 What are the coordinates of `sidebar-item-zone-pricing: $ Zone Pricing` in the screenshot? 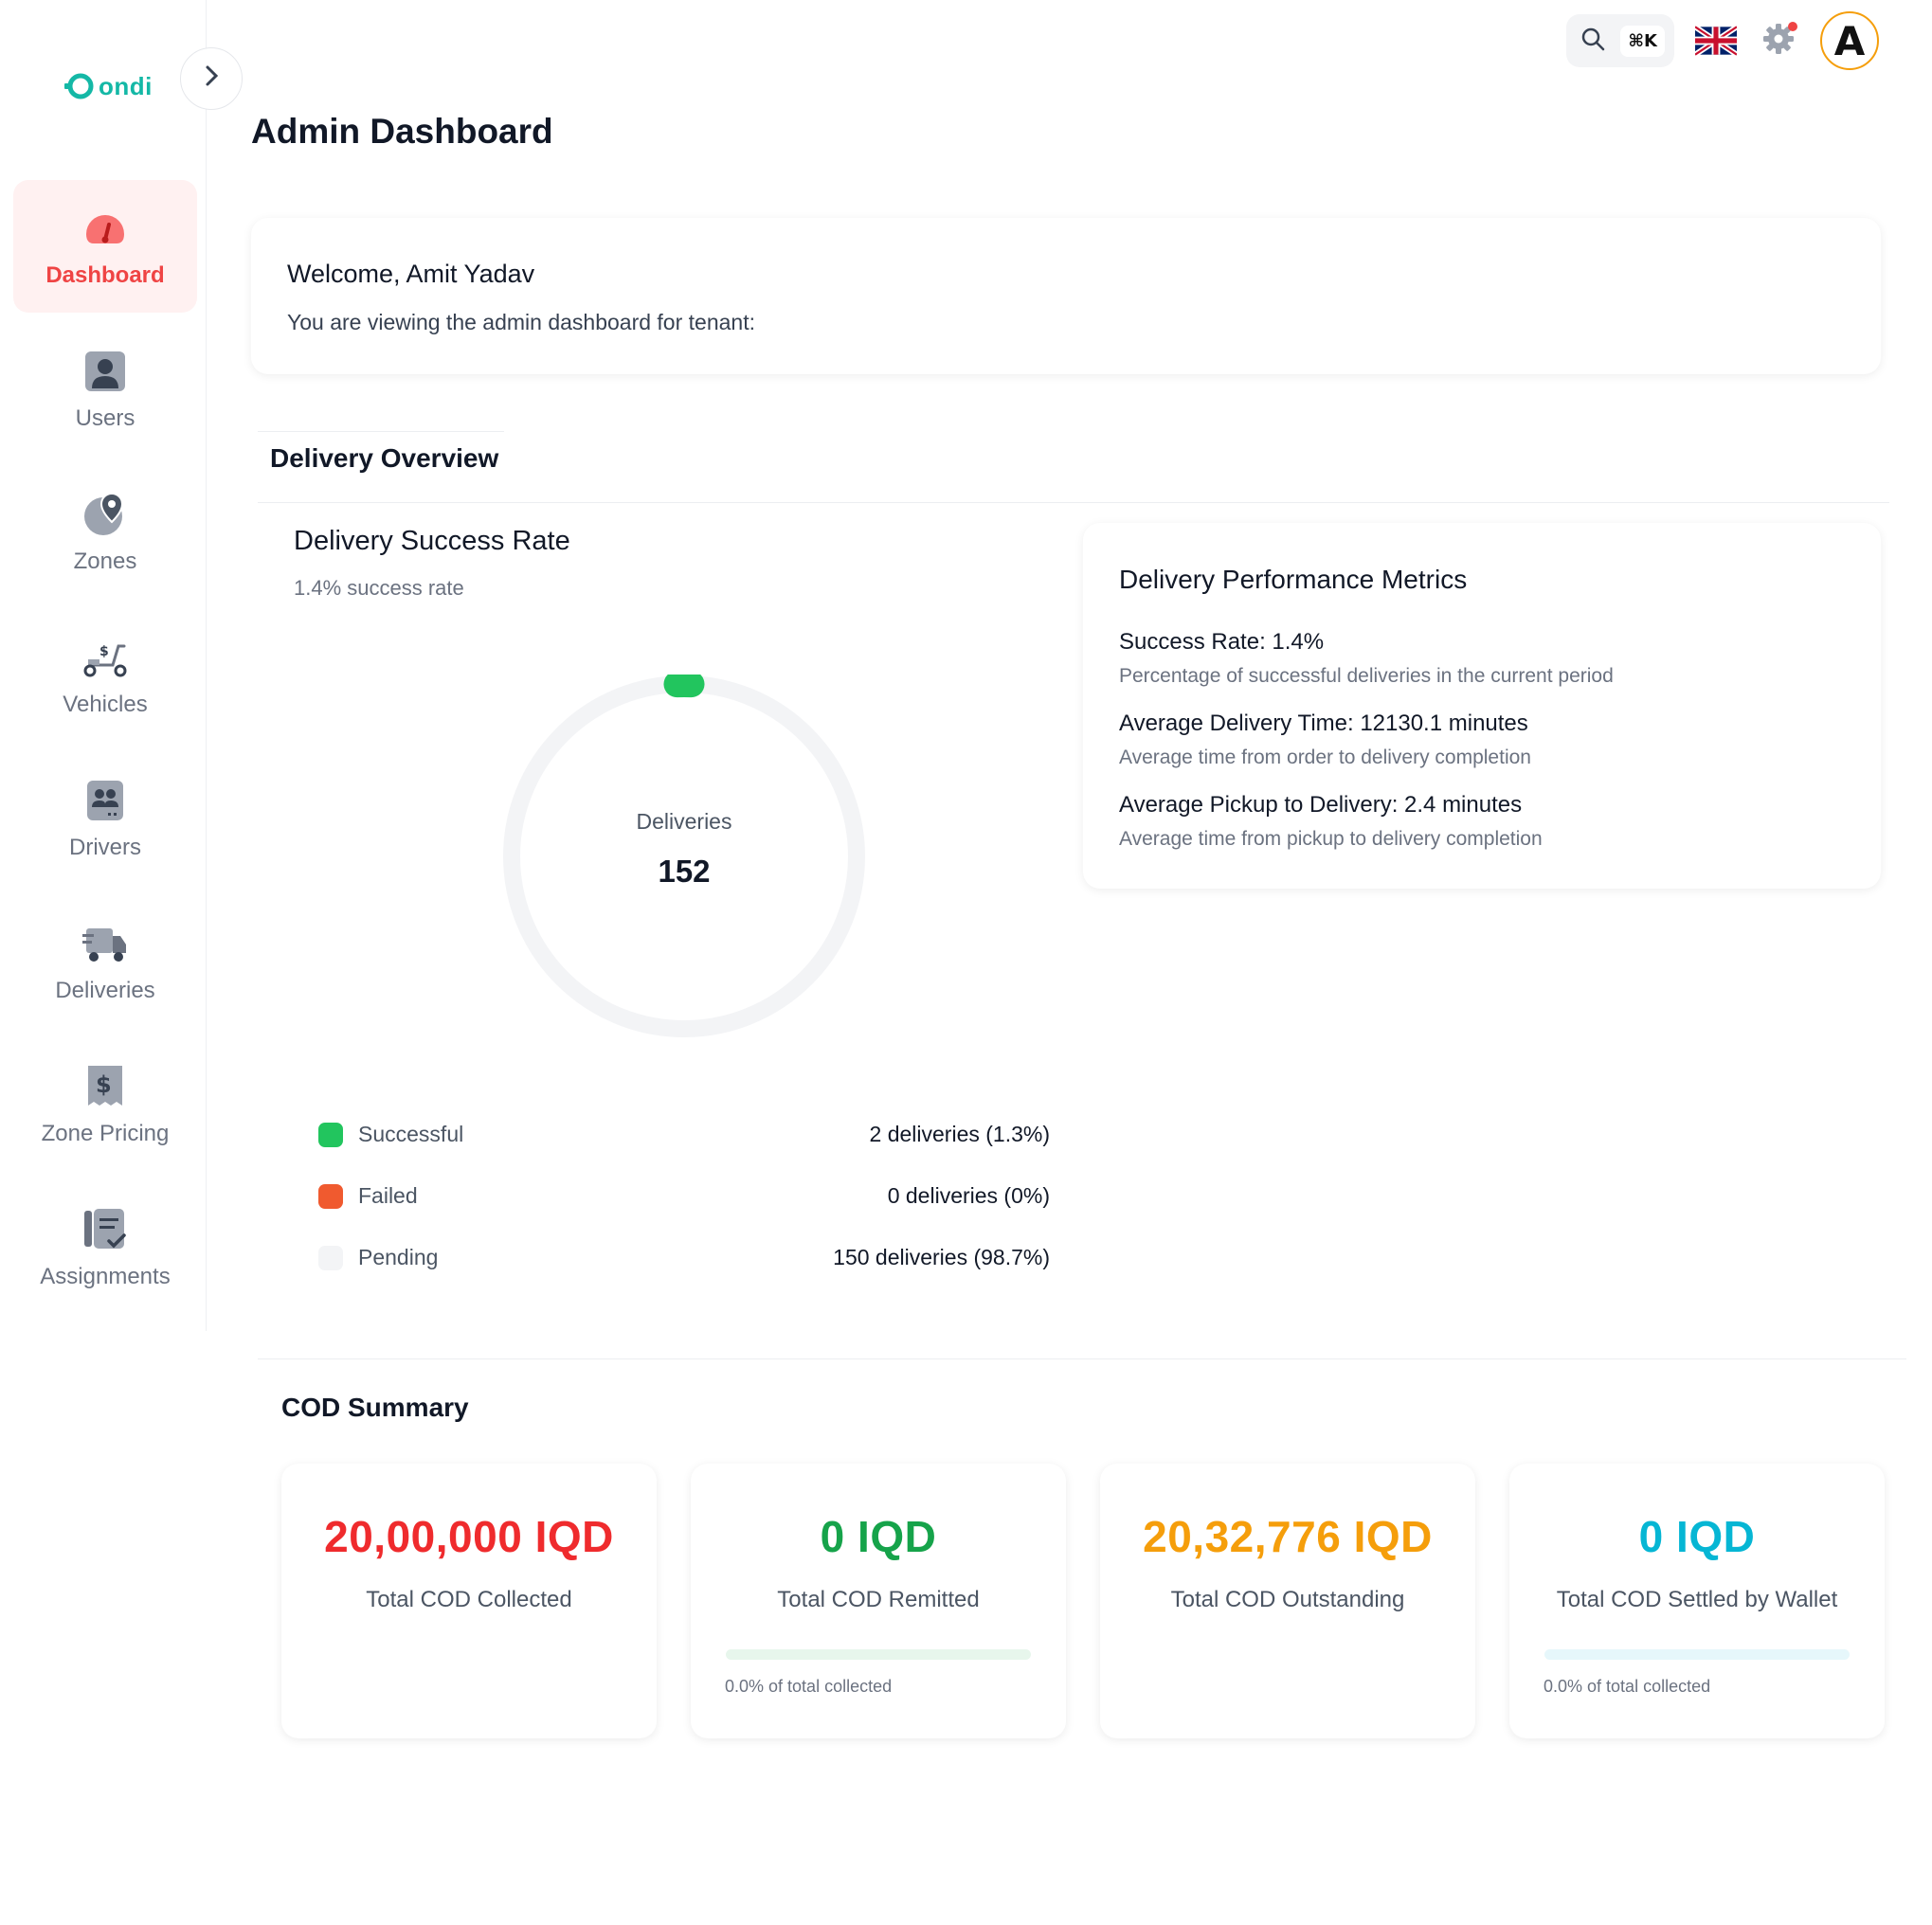 It's located at (105, 1104).